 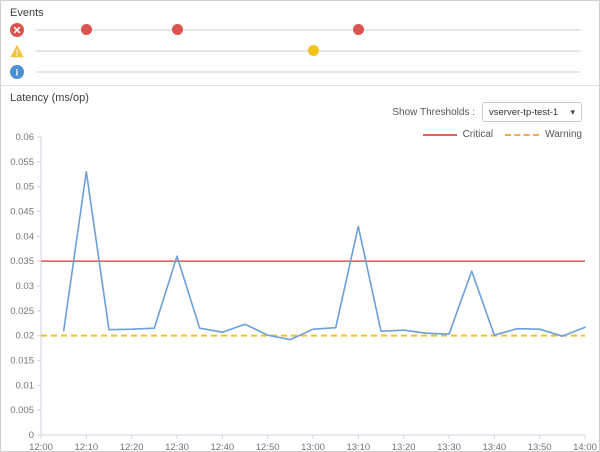 I want to click on latency-panel-title: Latency (ms/op), so click(x=49, y=98).